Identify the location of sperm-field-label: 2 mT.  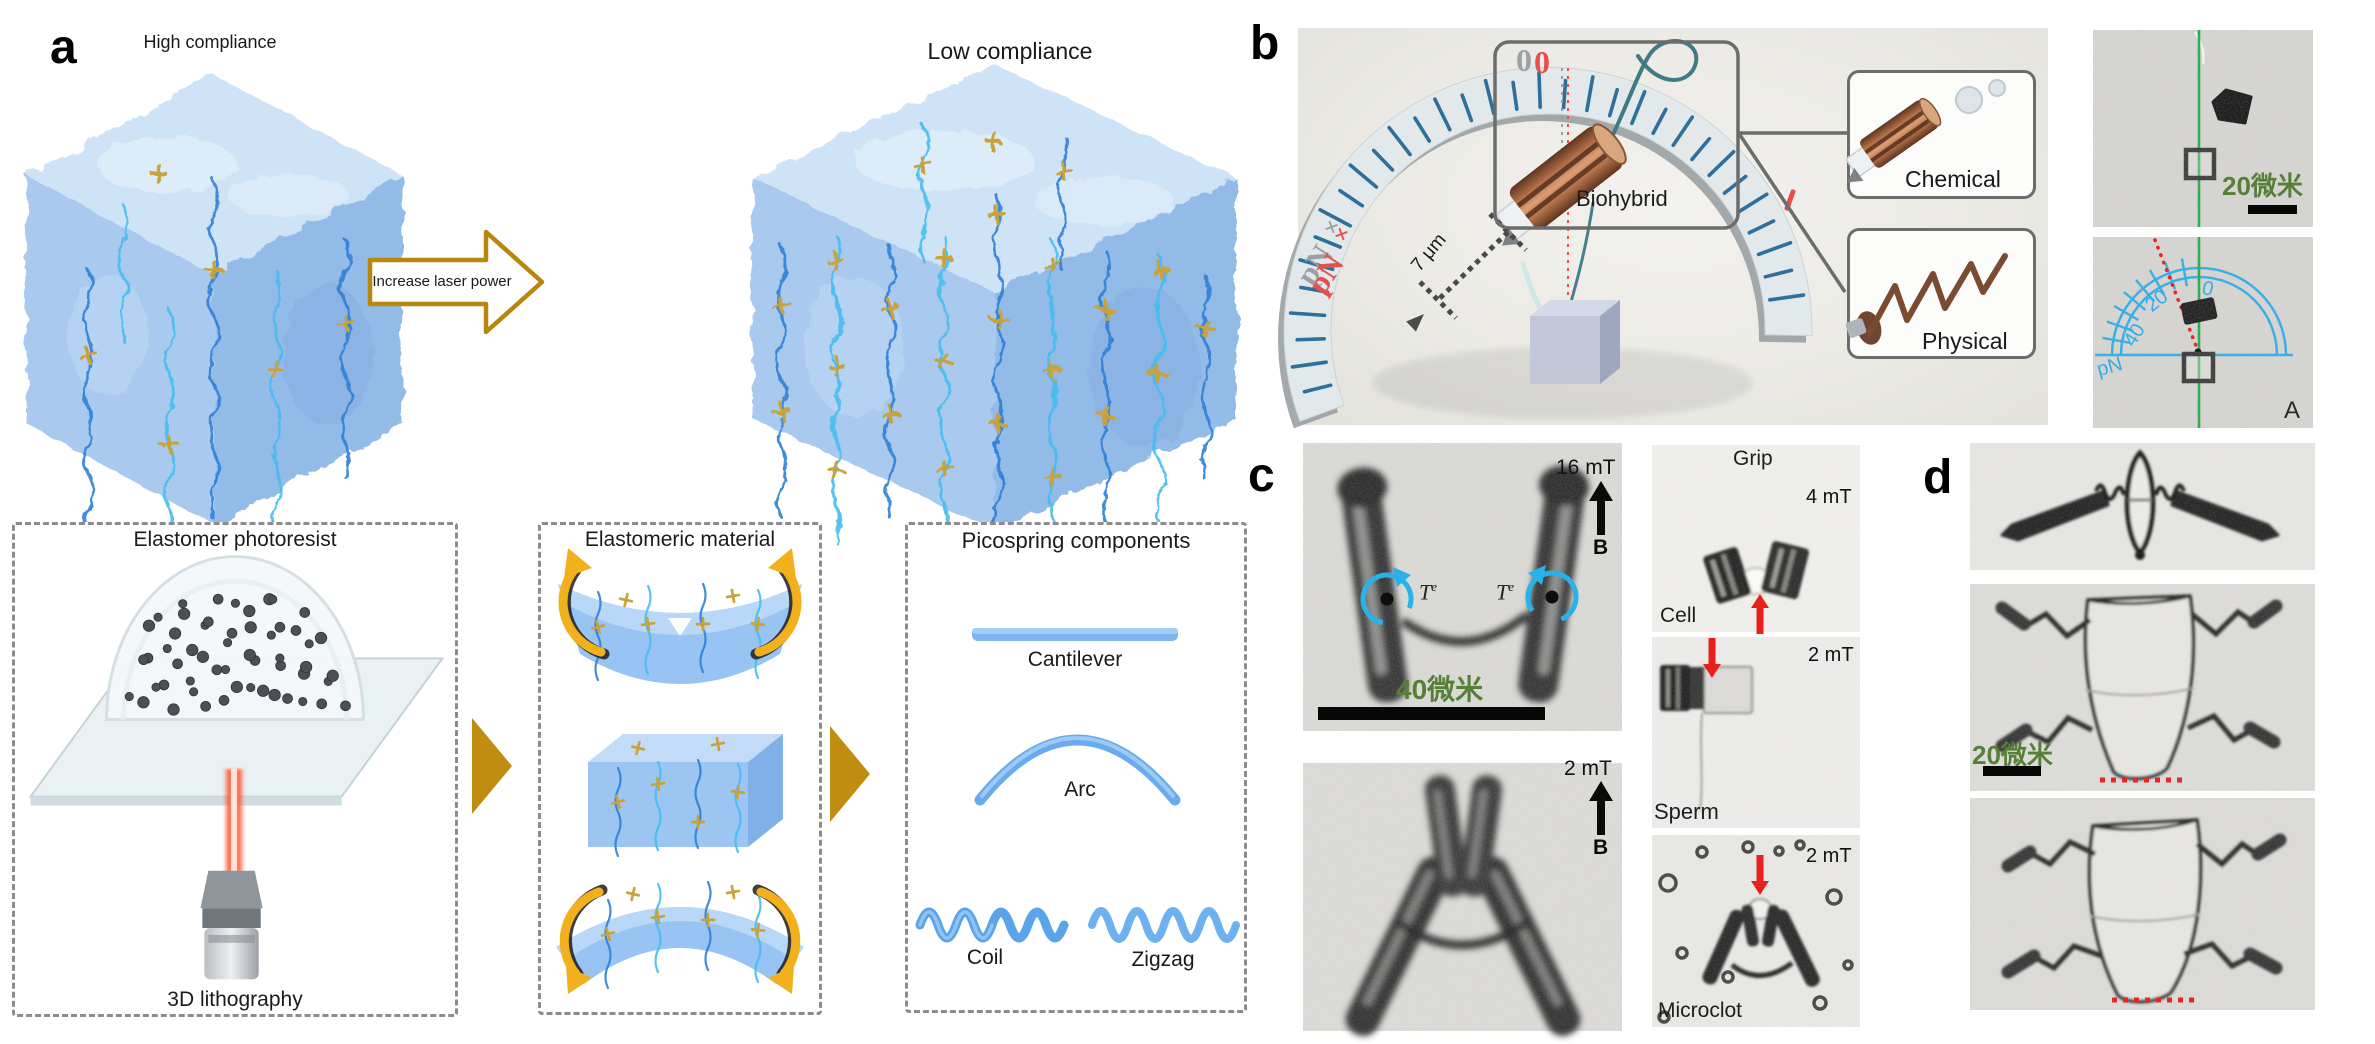
(1831, 655).